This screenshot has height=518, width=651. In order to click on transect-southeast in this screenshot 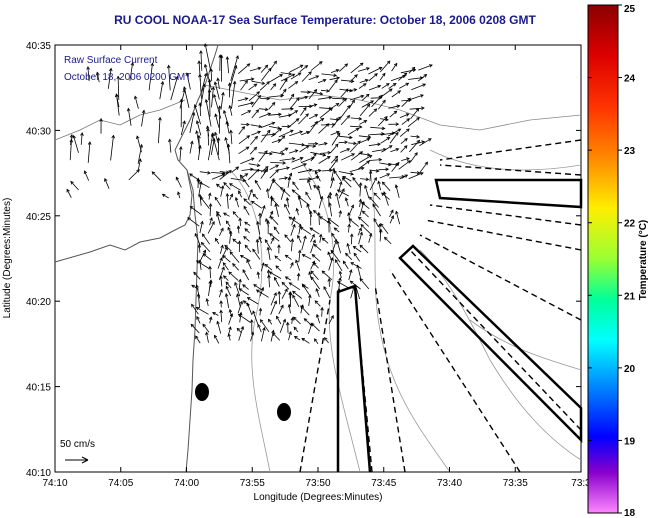, I will do `click(490, 344)`.